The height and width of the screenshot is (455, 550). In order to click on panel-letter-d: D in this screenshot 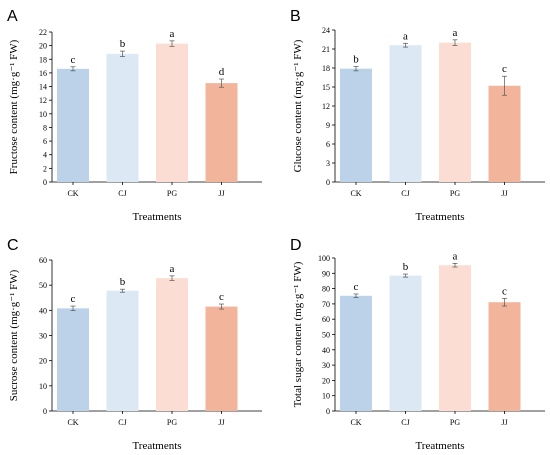, I will do `click(296, 245)`.